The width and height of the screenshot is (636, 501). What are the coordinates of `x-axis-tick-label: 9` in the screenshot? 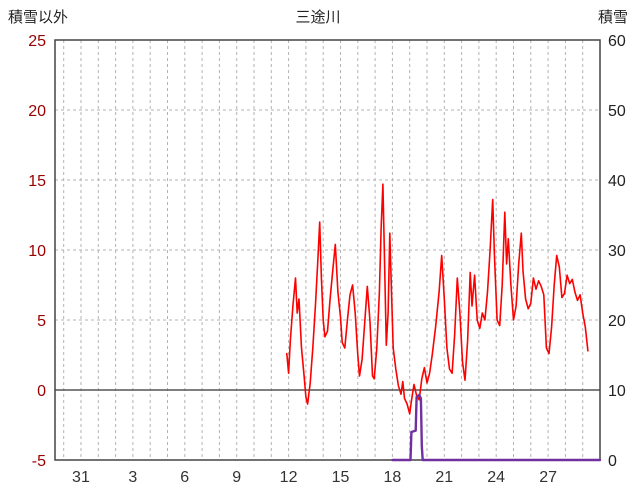 It's located at (236, 477).